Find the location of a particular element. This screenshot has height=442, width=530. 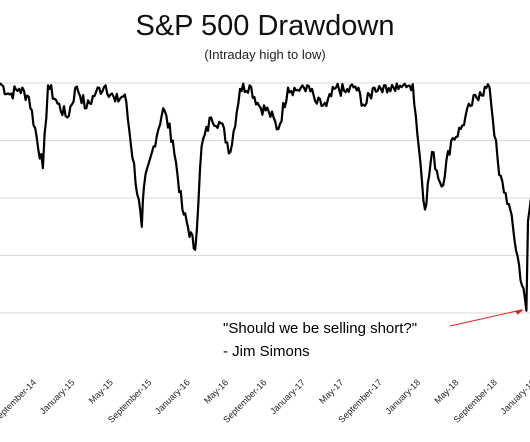

x-tick-label: May-15 is located at coordinates (101, 391).